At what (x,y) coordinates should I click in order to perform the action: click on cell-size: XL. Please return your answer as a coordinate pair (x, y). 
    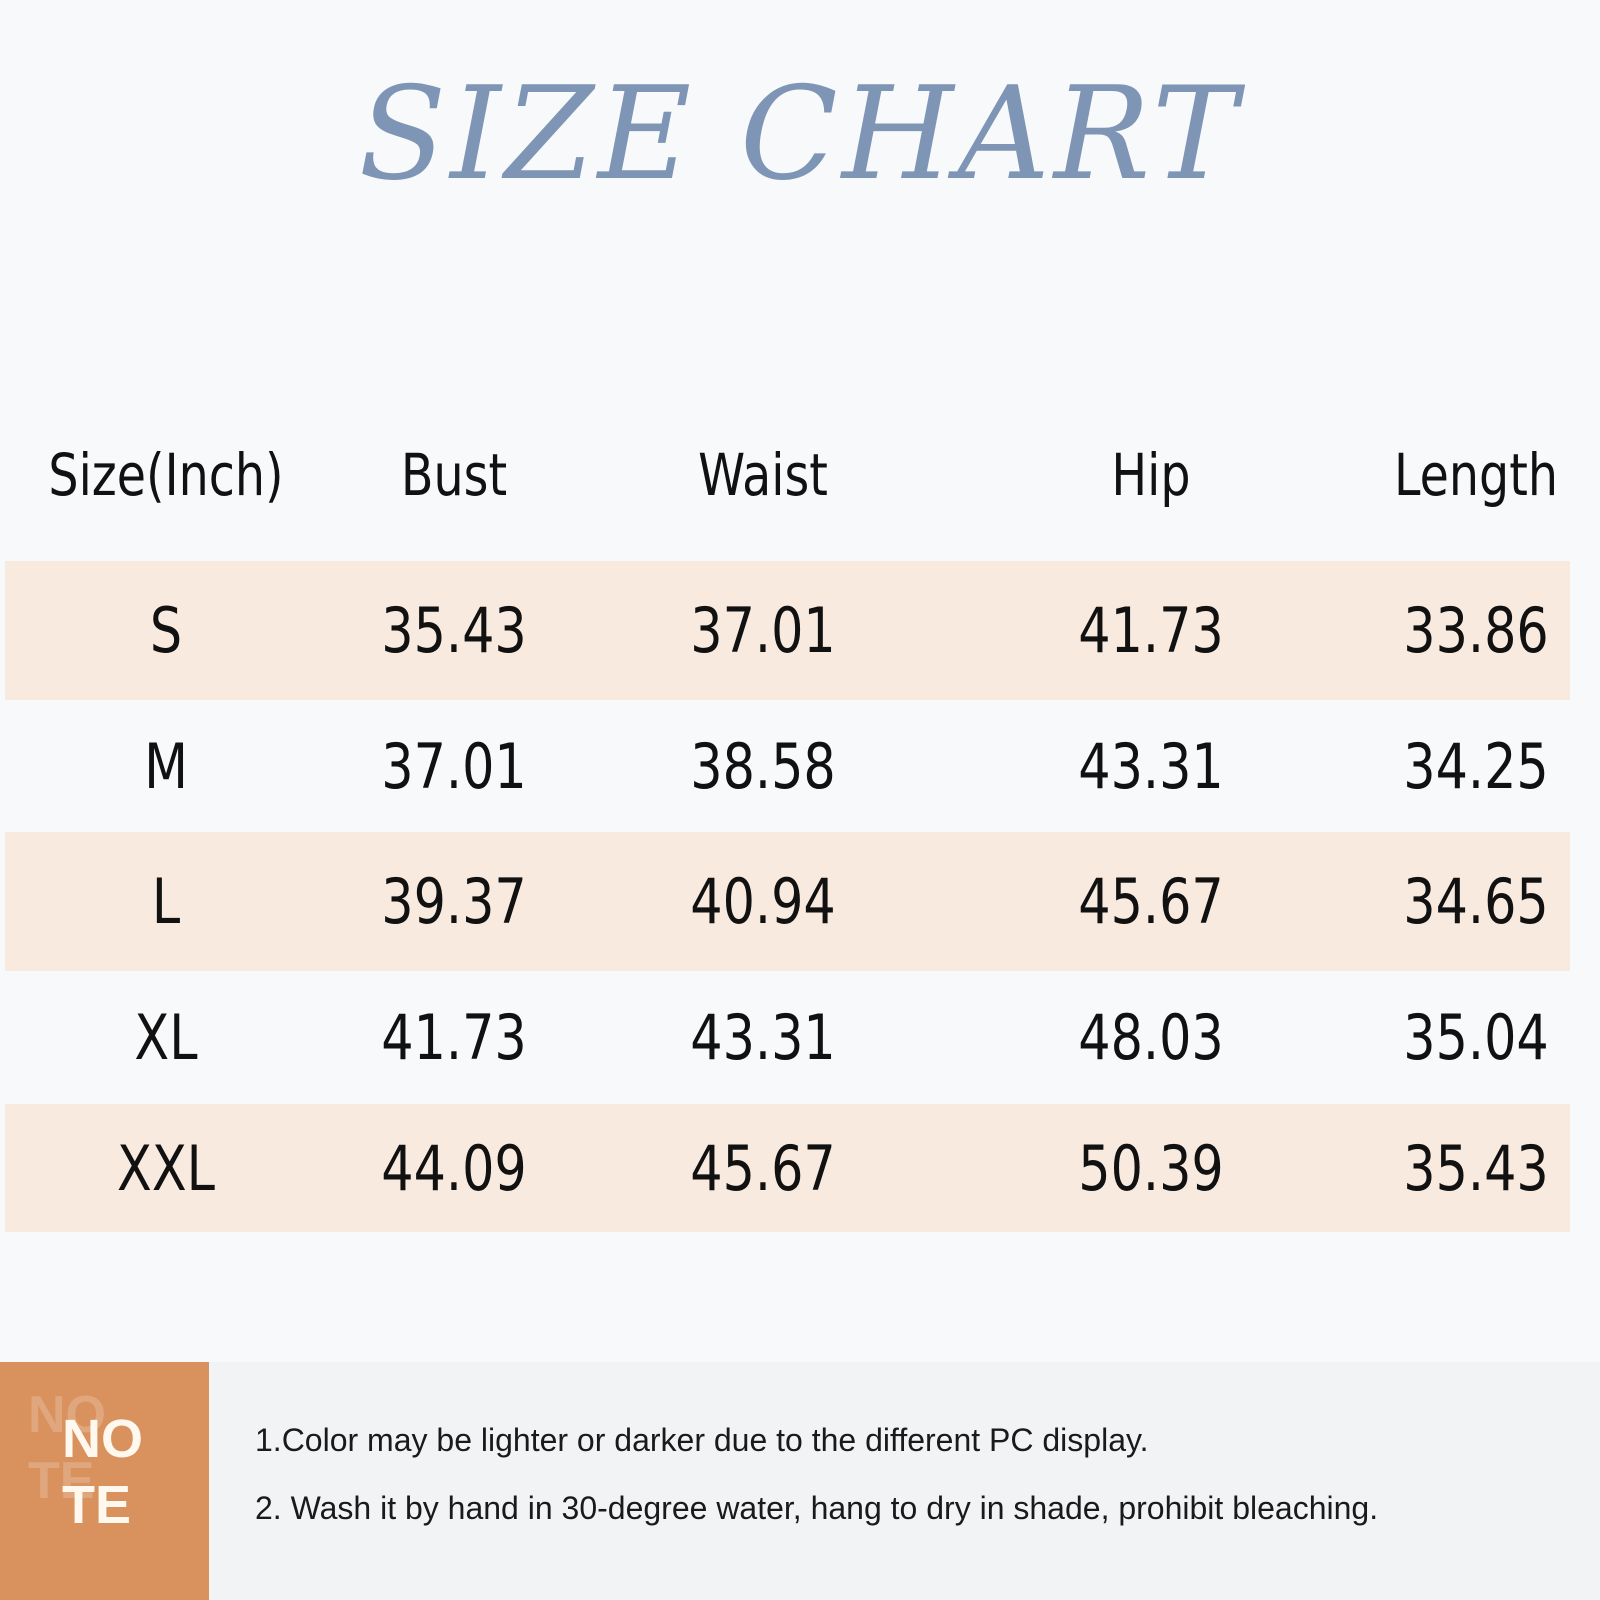
    Looking at the image, I should click on (166, 1037).